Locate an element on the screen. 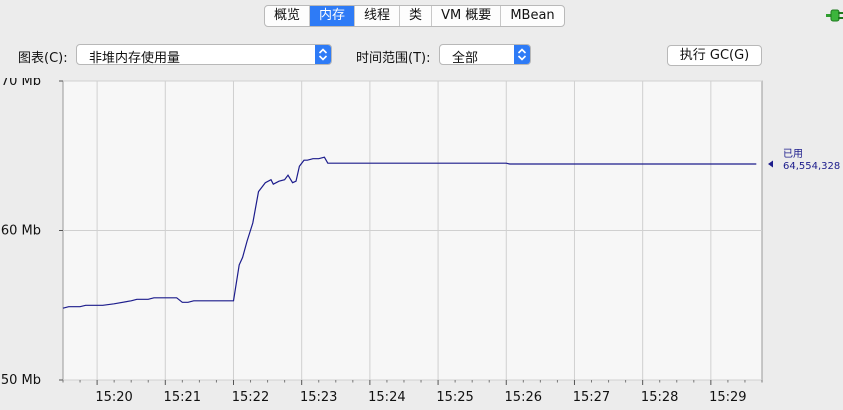  x-tick-label: 15:24 is located at coordinates (386, 397).